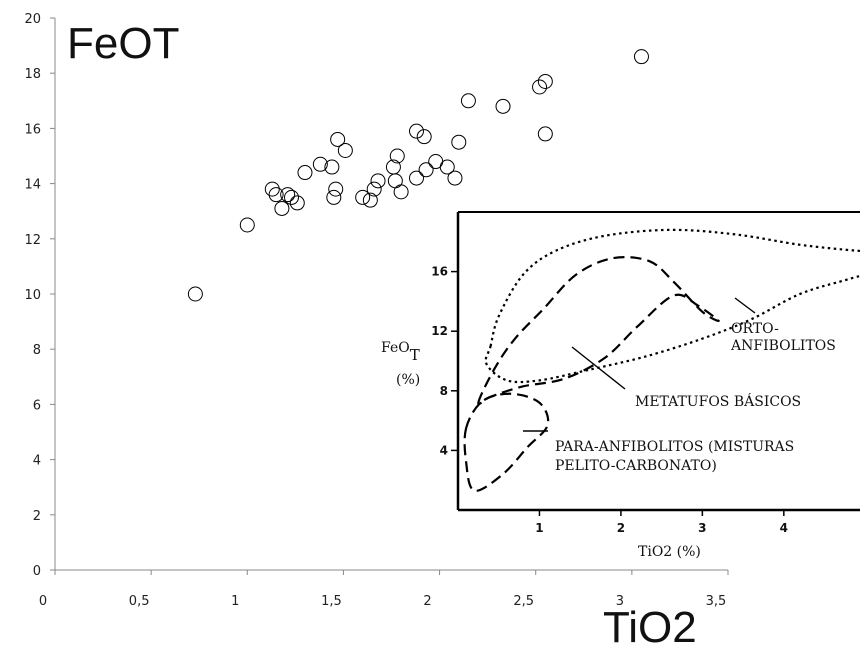 The width and height of the screenshot is (860, 652). I want to click on y-tick-label: 20, so click(32, 19).